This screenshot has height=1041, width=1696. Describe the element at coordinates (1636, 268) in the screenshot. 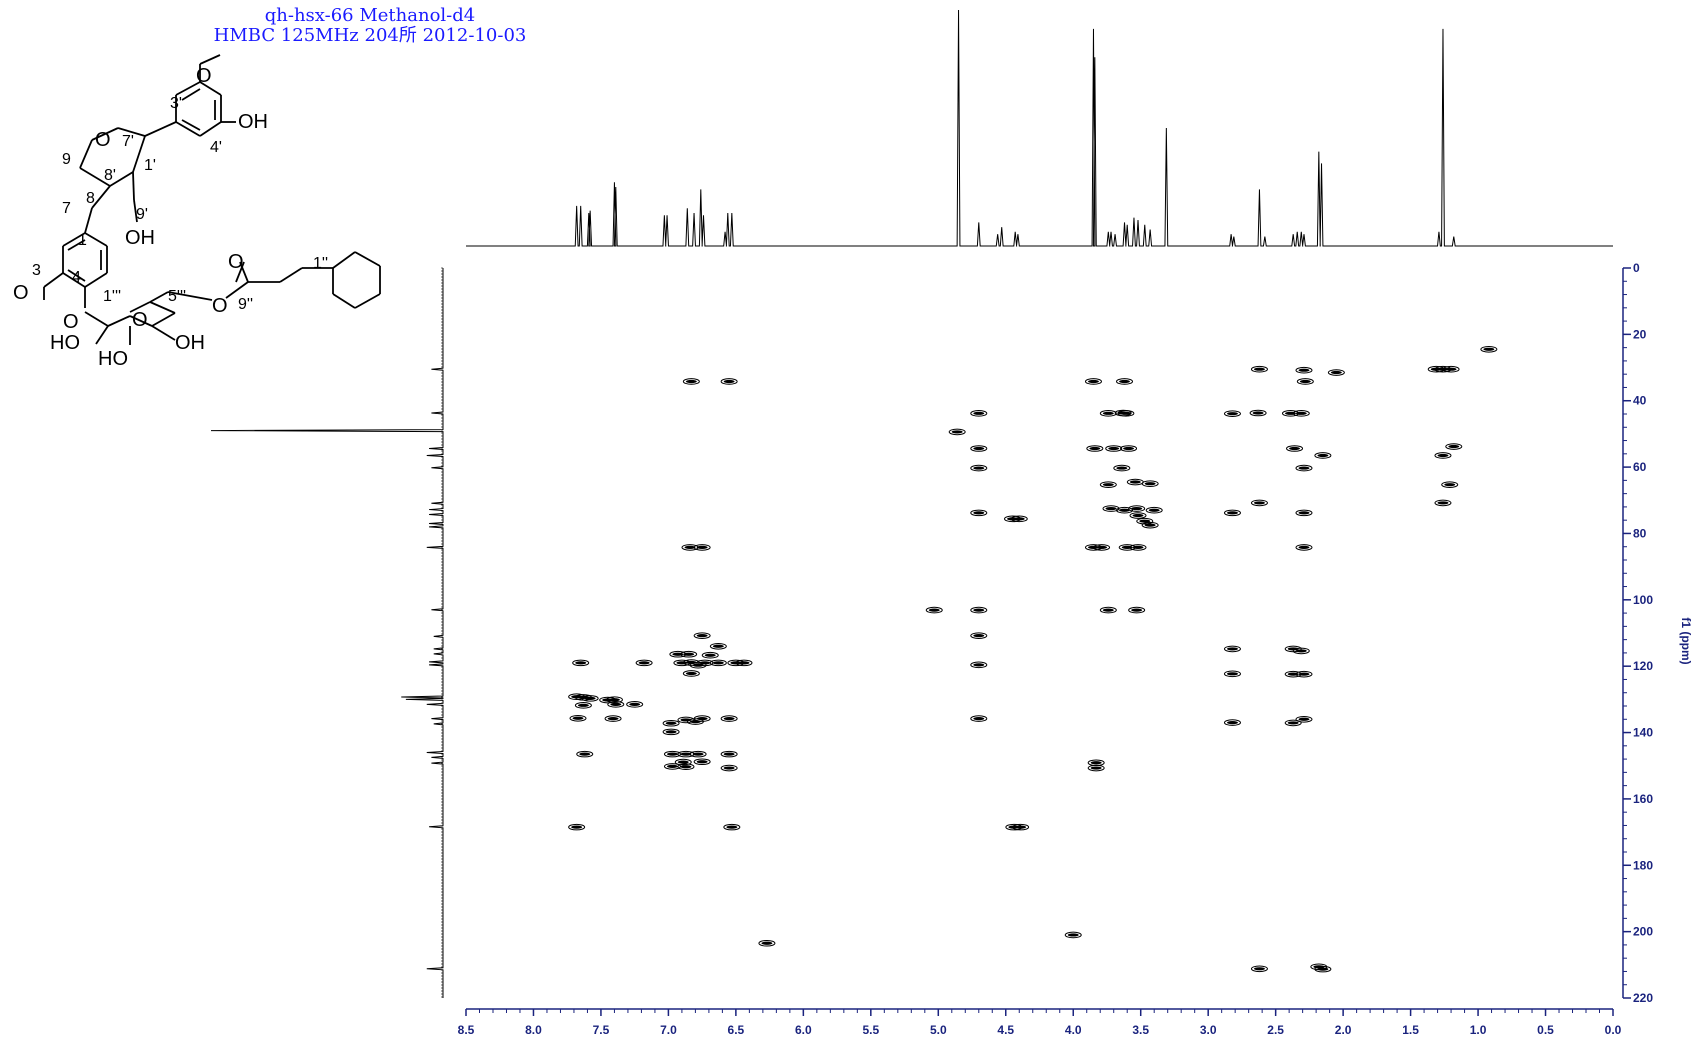

I see `y-tick-label: 0` at that location.